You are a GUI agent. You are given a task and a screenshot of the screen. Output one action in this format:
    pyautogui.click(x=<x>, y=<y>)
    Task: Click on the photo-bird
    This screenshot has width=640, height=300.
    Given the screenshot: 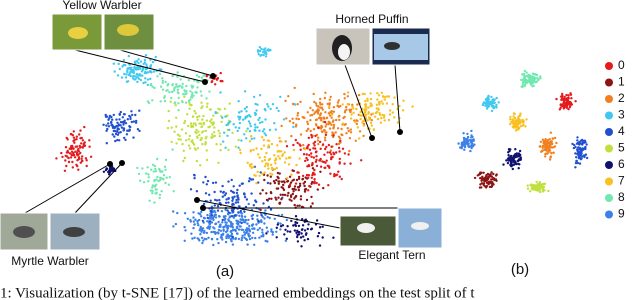 What is the action you would take?
    pyautogui.click(x=74, y=232)
    